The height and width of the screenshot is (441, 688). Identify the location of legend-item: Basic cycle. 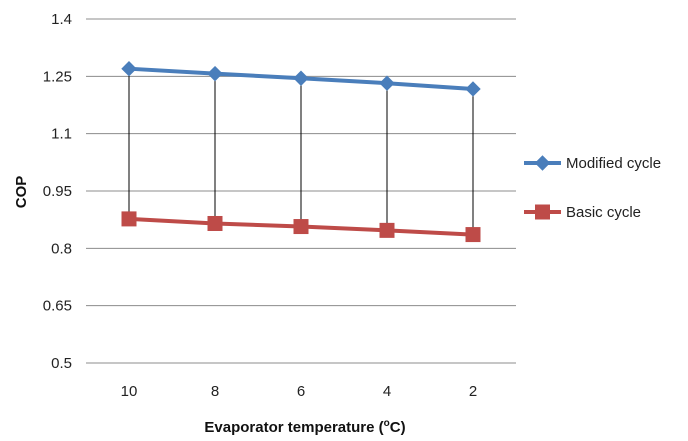
(582, 212).